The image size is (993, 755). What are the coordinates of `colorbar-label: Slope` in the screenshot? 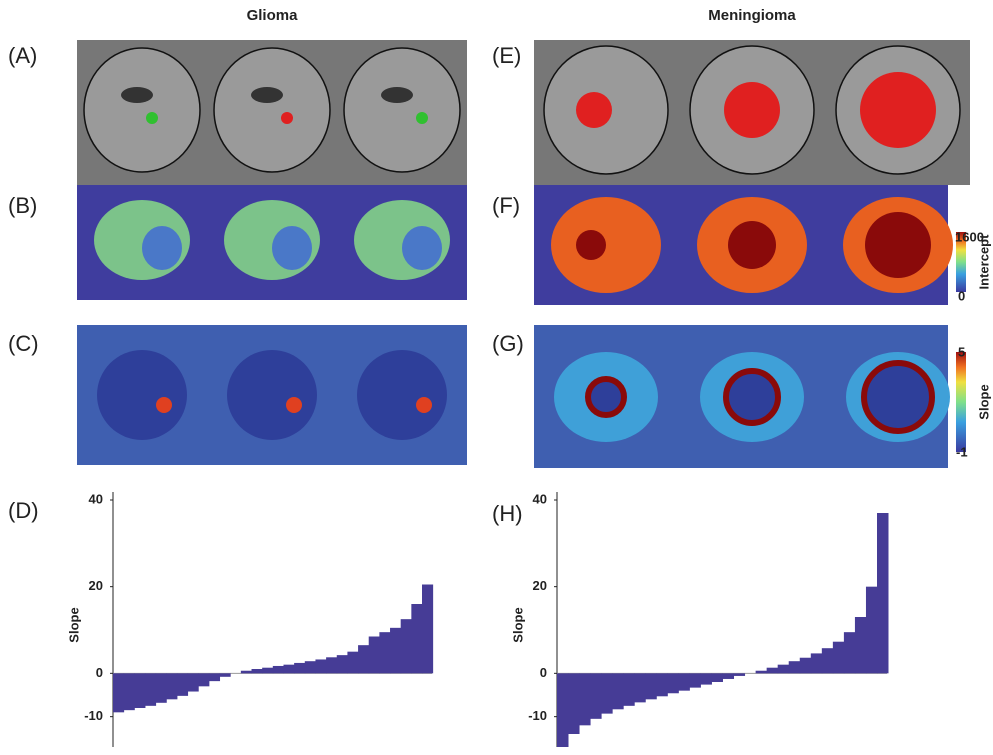 It's located at (983, 401).